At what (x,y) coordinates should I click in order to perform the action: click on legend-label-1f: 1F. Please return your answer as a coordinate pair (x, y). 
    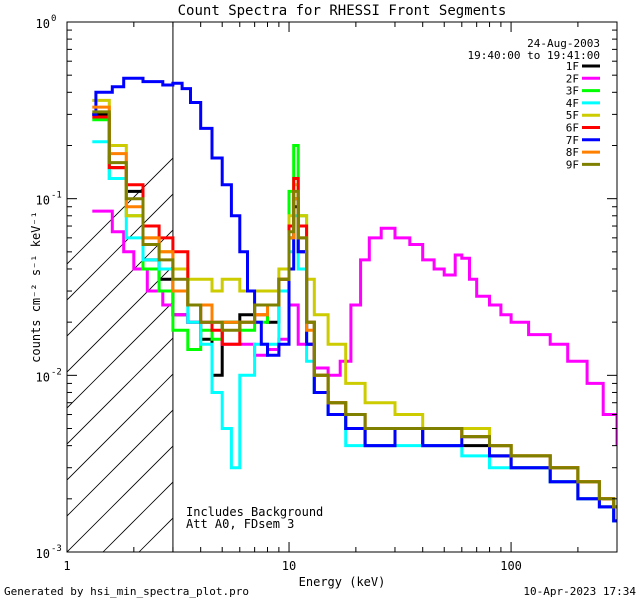
    Looking at the image, I should click on (572, 66).